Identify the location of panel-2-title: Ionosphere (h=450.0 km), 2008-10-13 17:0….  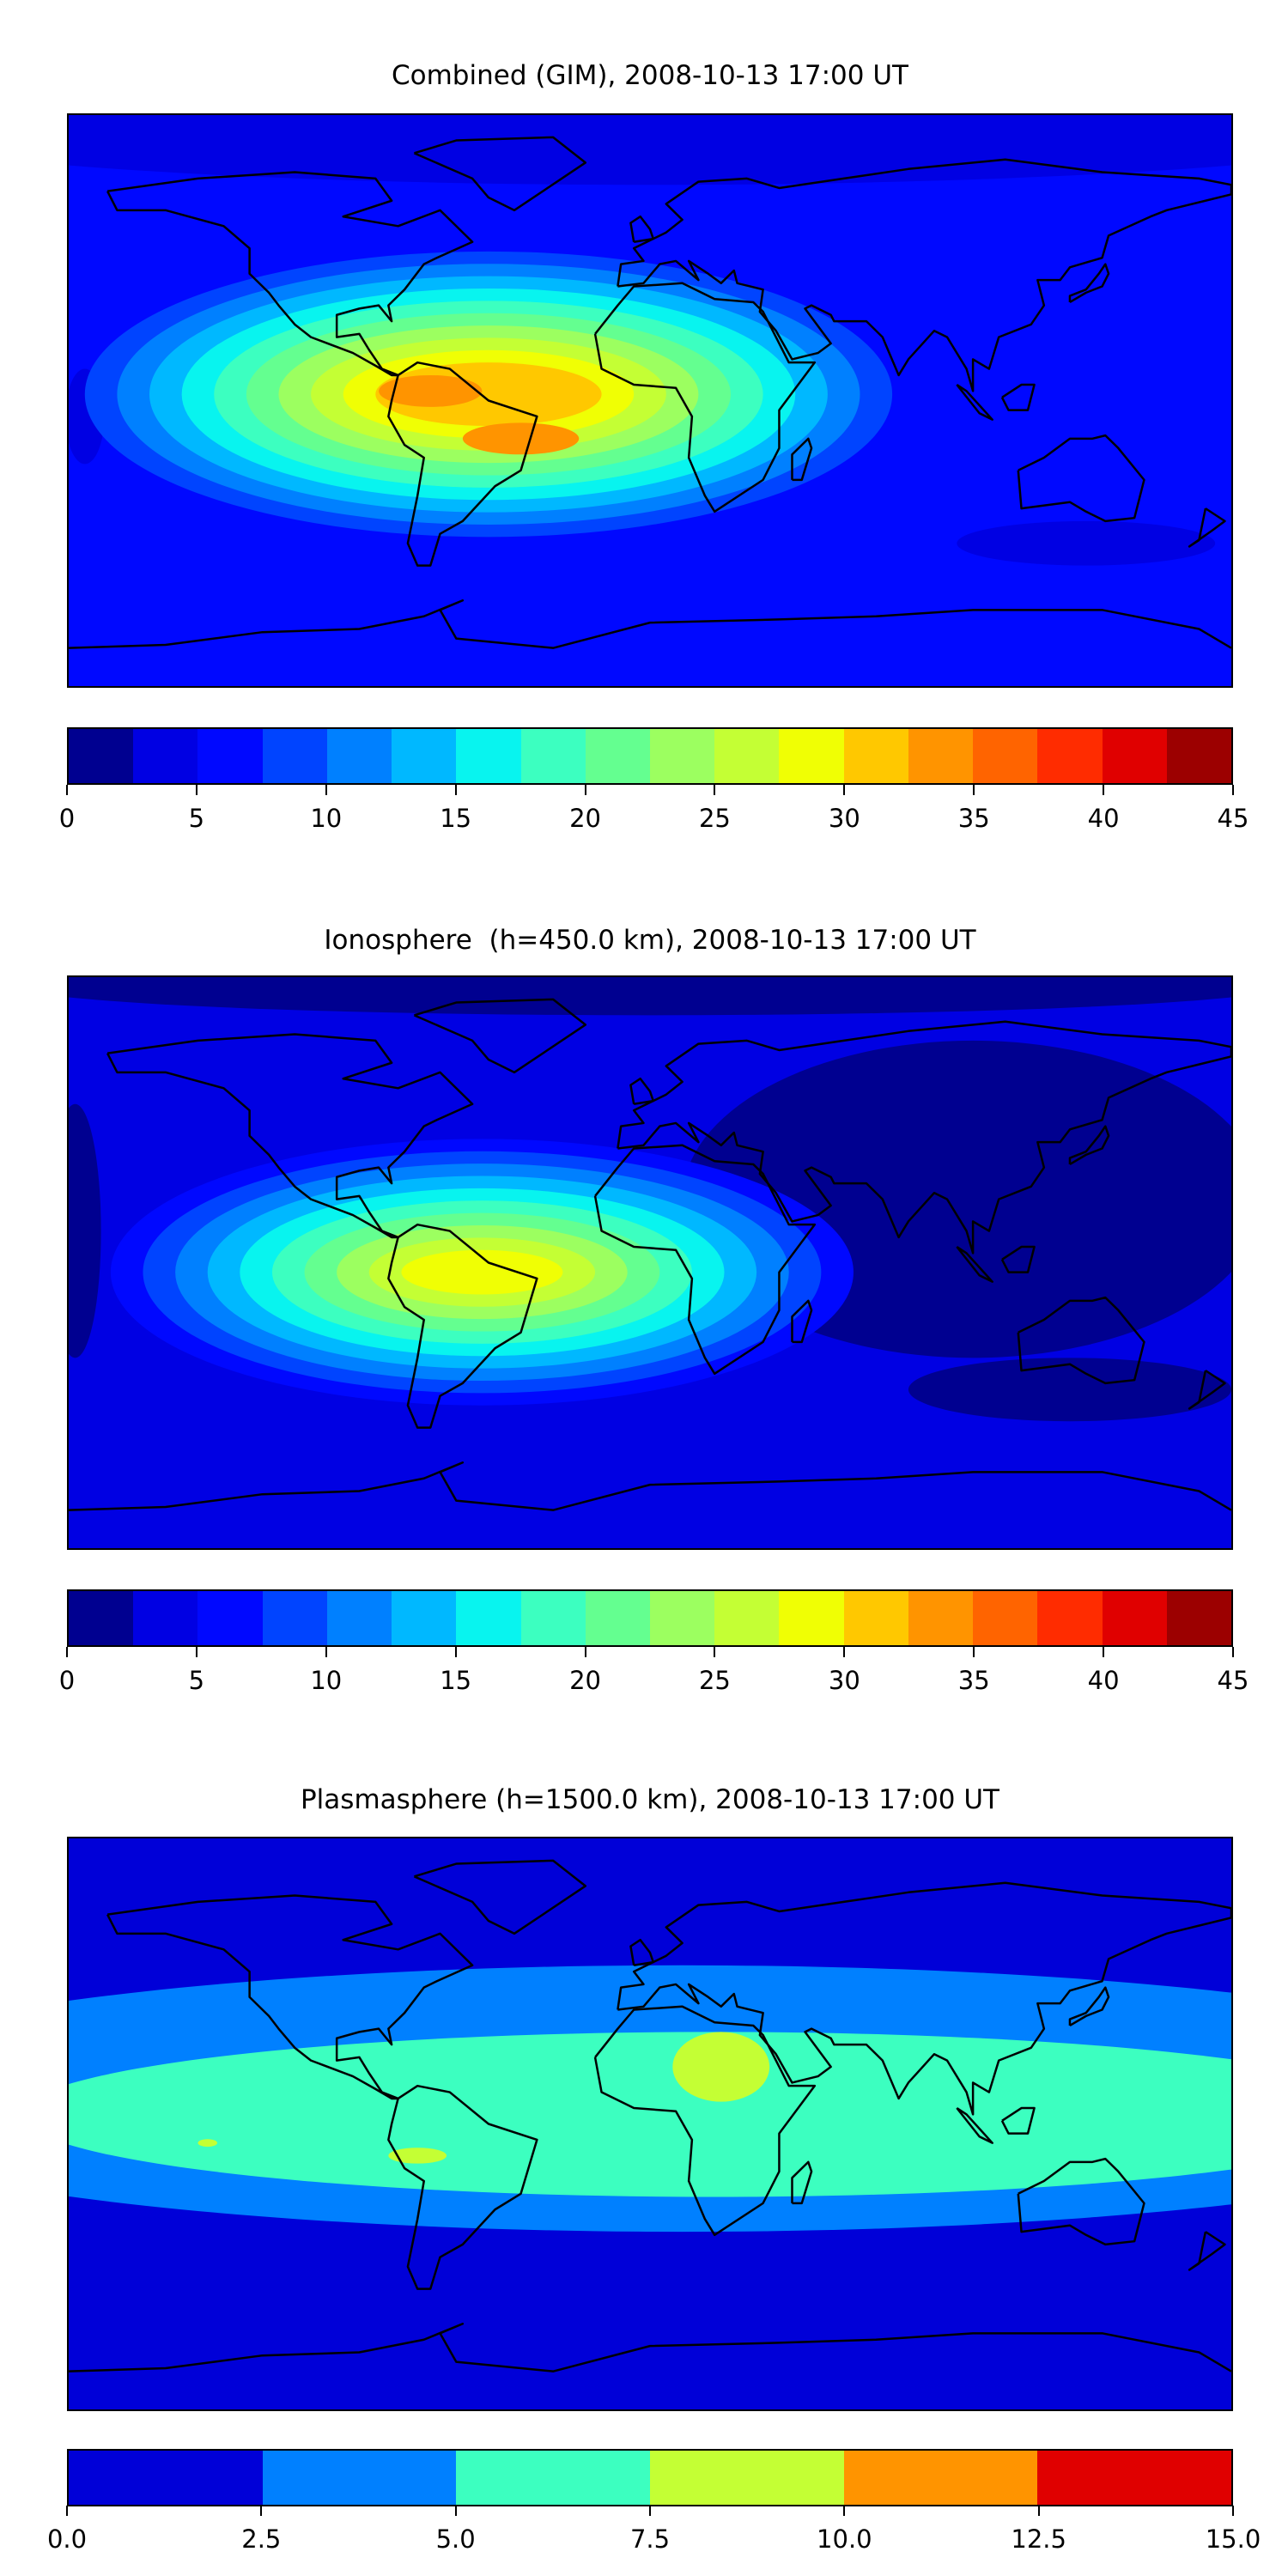
(650, 940).